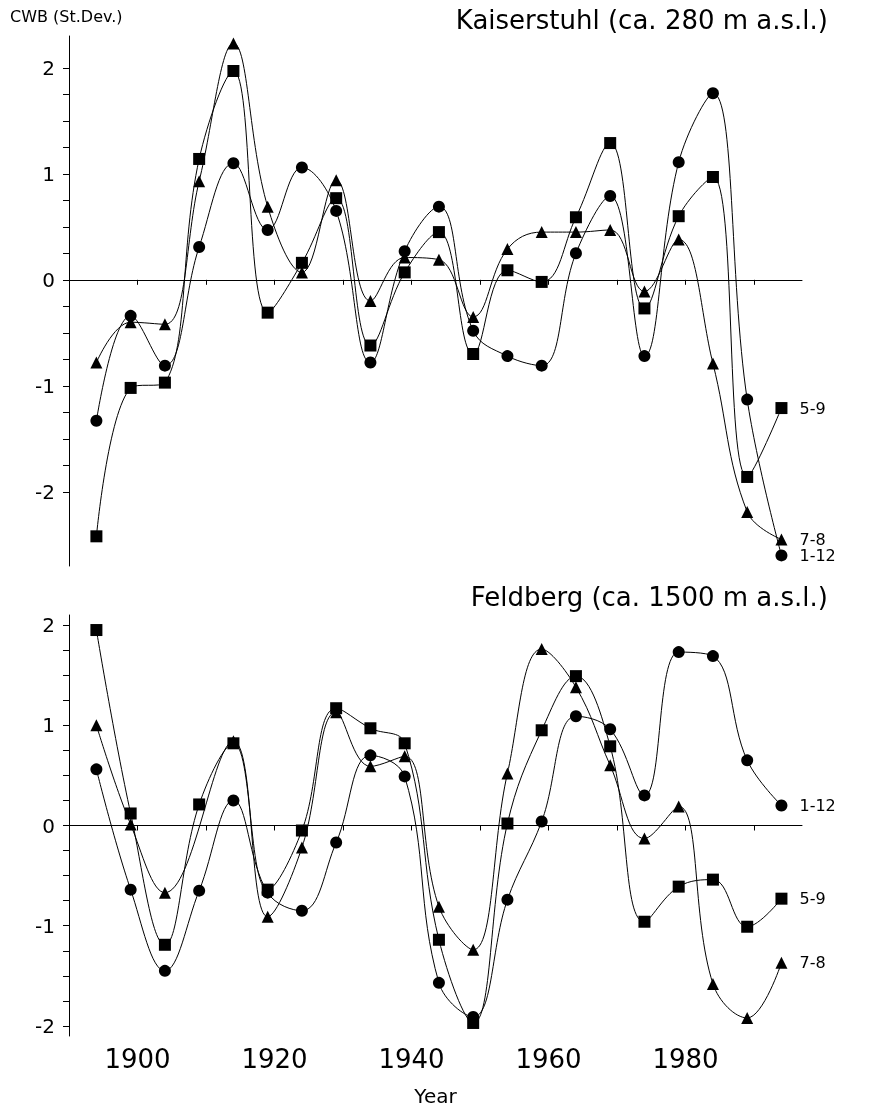 The width and height of the screenshot is (873, 1111). What do you see at coordinates (817, 805) in the screenshot?
I see `series-label: 1-12` at bounding box center [817, 805].